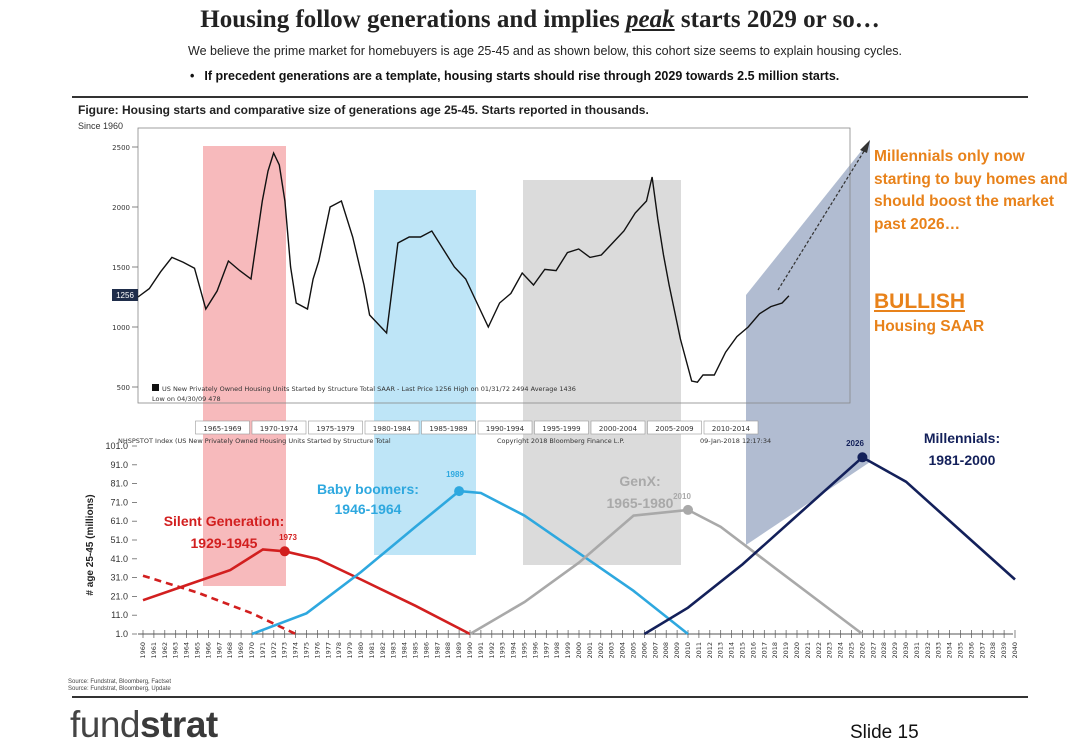 The height and width of the screenshot is (746, 1080). What do you see at coordinates (119, 689) in the screenshot?
I see `source-note-2: Source: Fundstrat, Bloomberg, Update` at bounding box center [119, 689].